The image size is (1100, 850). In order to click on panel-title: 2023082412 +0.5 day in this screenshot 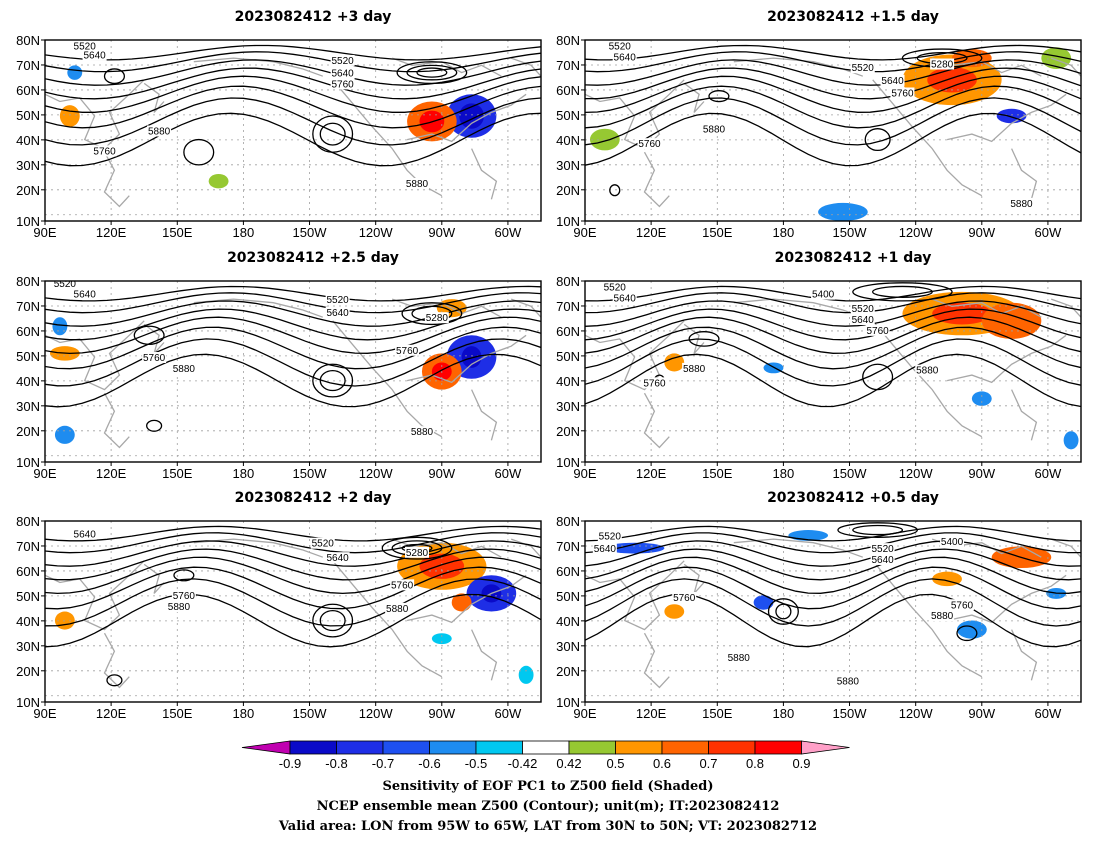, I will do `click(853, 498)`.